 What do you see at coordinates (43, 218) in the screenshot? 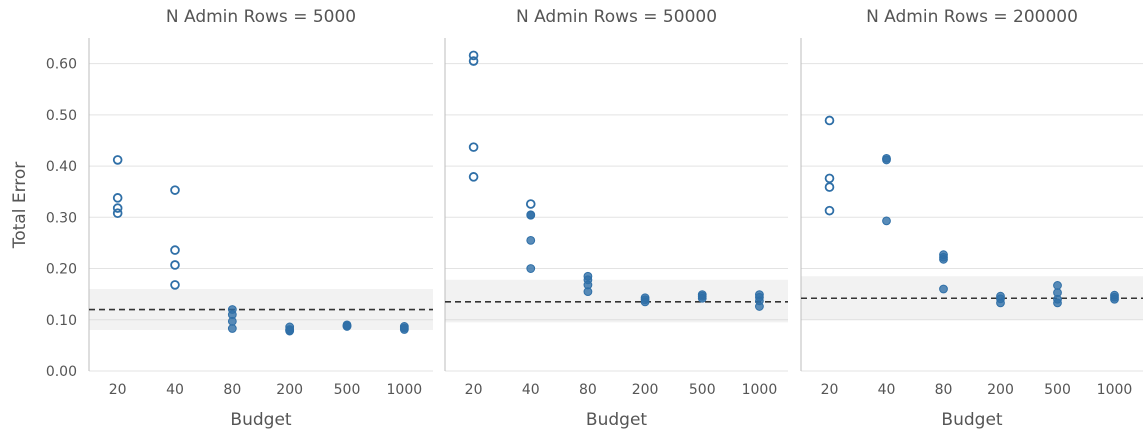
I see `y-axis: Total Error 0.00 0.10 0.20 0.30 0.40 0.50 0.60` at bounding box center [43, 218].